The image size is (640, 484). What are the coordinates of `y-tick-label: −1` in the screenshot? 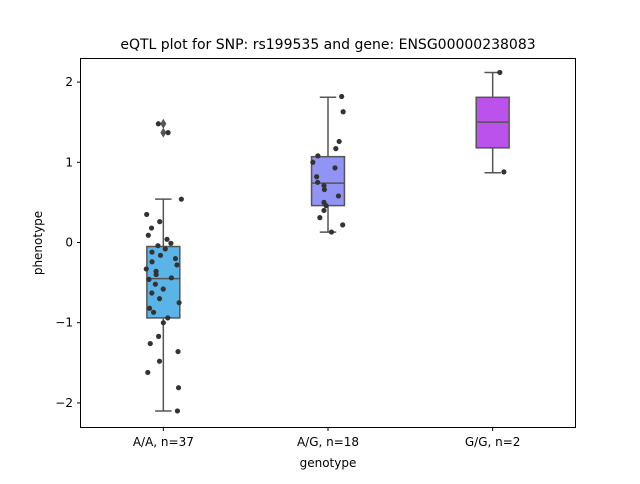 It's located at (64, 323).